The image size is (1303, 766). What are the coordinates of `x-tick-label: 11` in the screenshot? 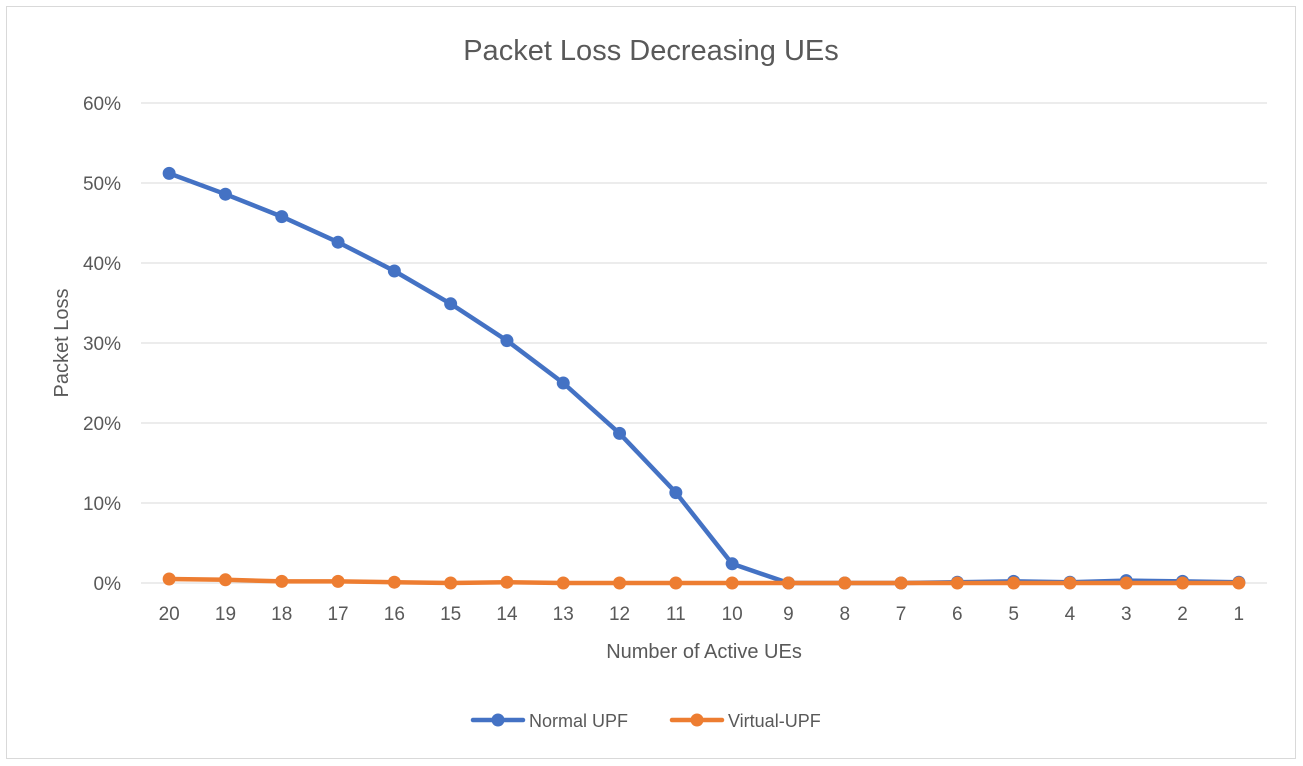 It's located at (676, 614).